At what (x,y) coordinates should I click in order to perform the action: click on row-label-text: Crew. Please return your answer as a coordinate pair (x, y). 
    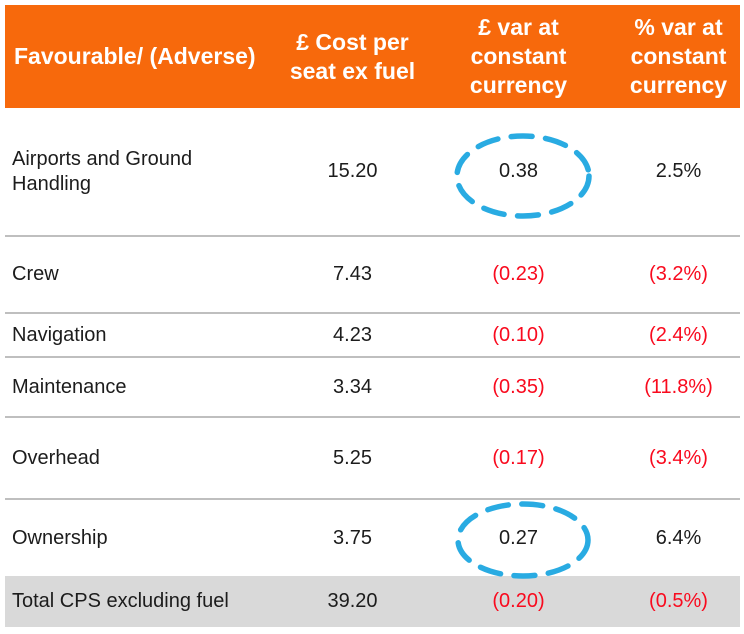
    Looking at the image, I should click on (35, 274).